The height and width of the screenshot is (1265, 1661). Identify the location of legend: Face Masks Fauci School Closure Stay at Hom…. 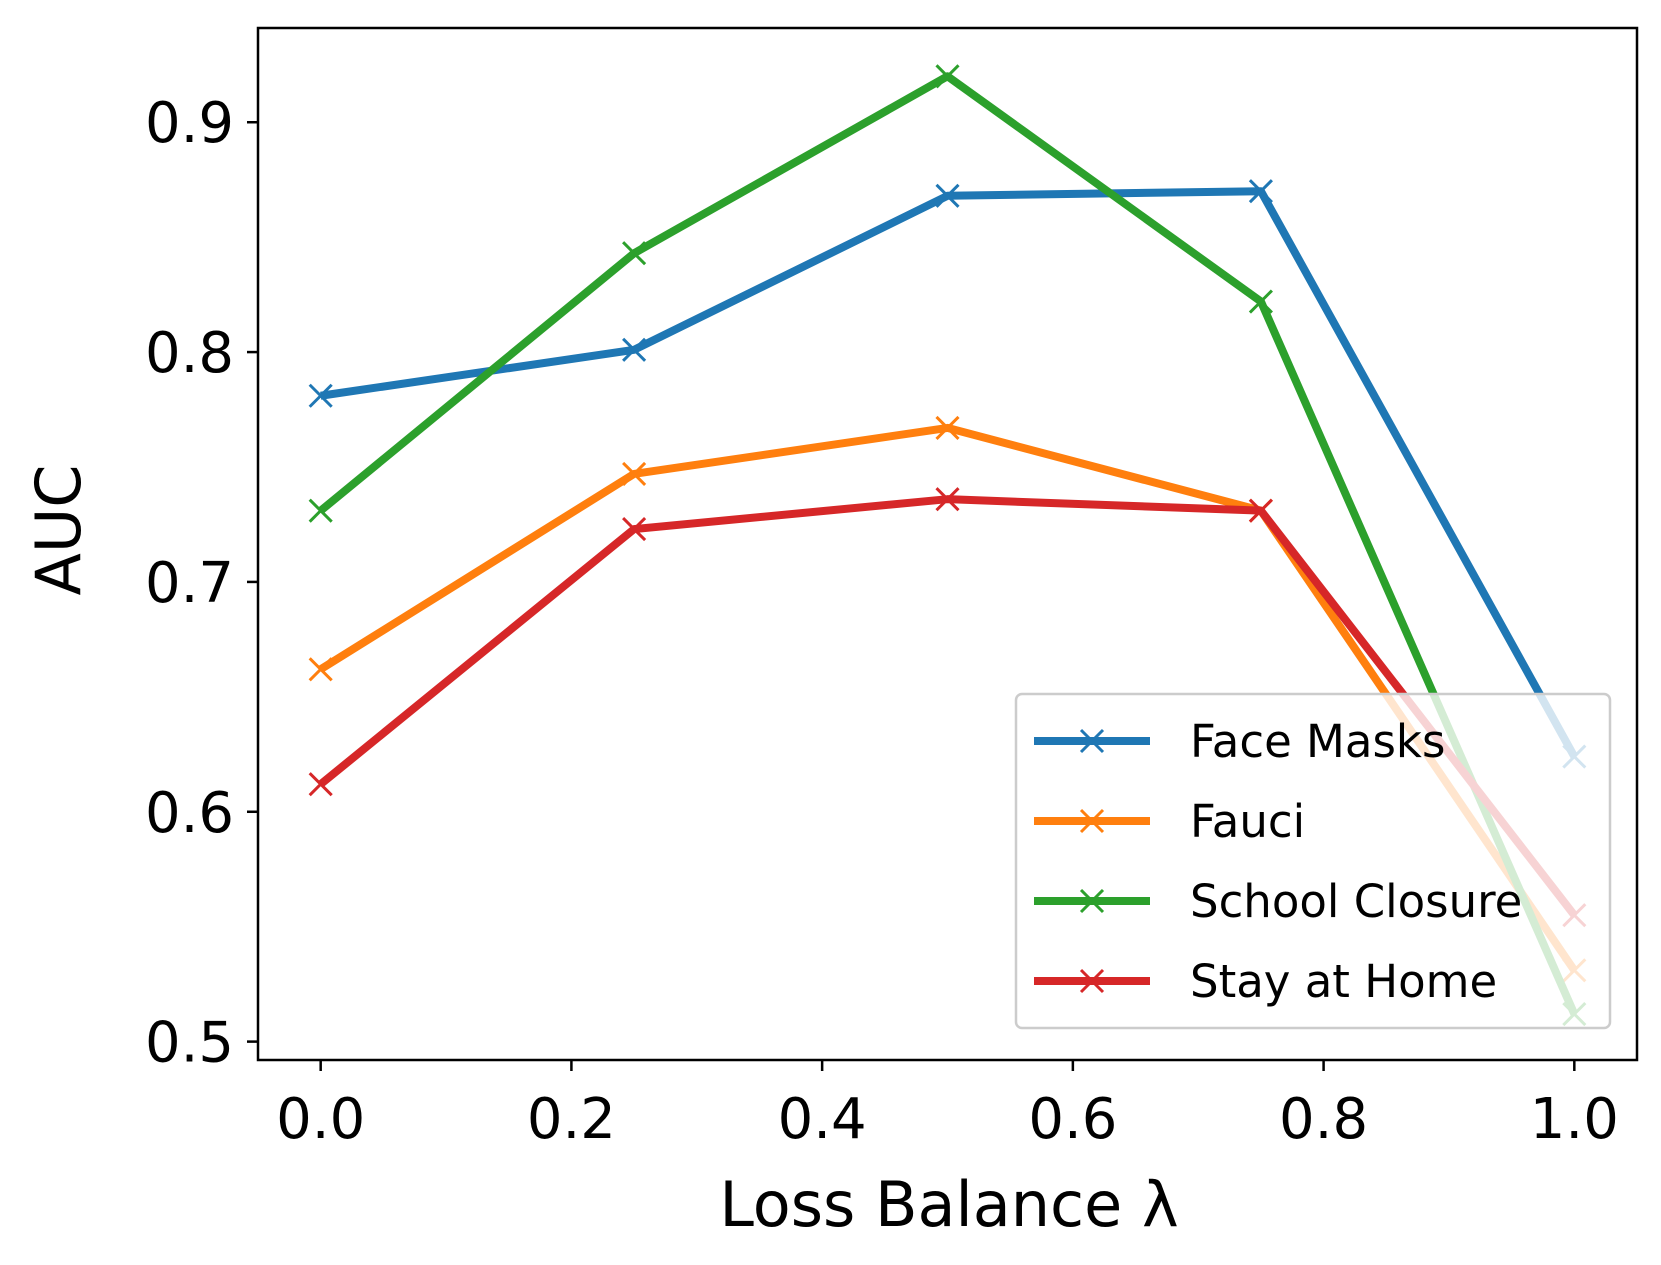
(1313, 861).